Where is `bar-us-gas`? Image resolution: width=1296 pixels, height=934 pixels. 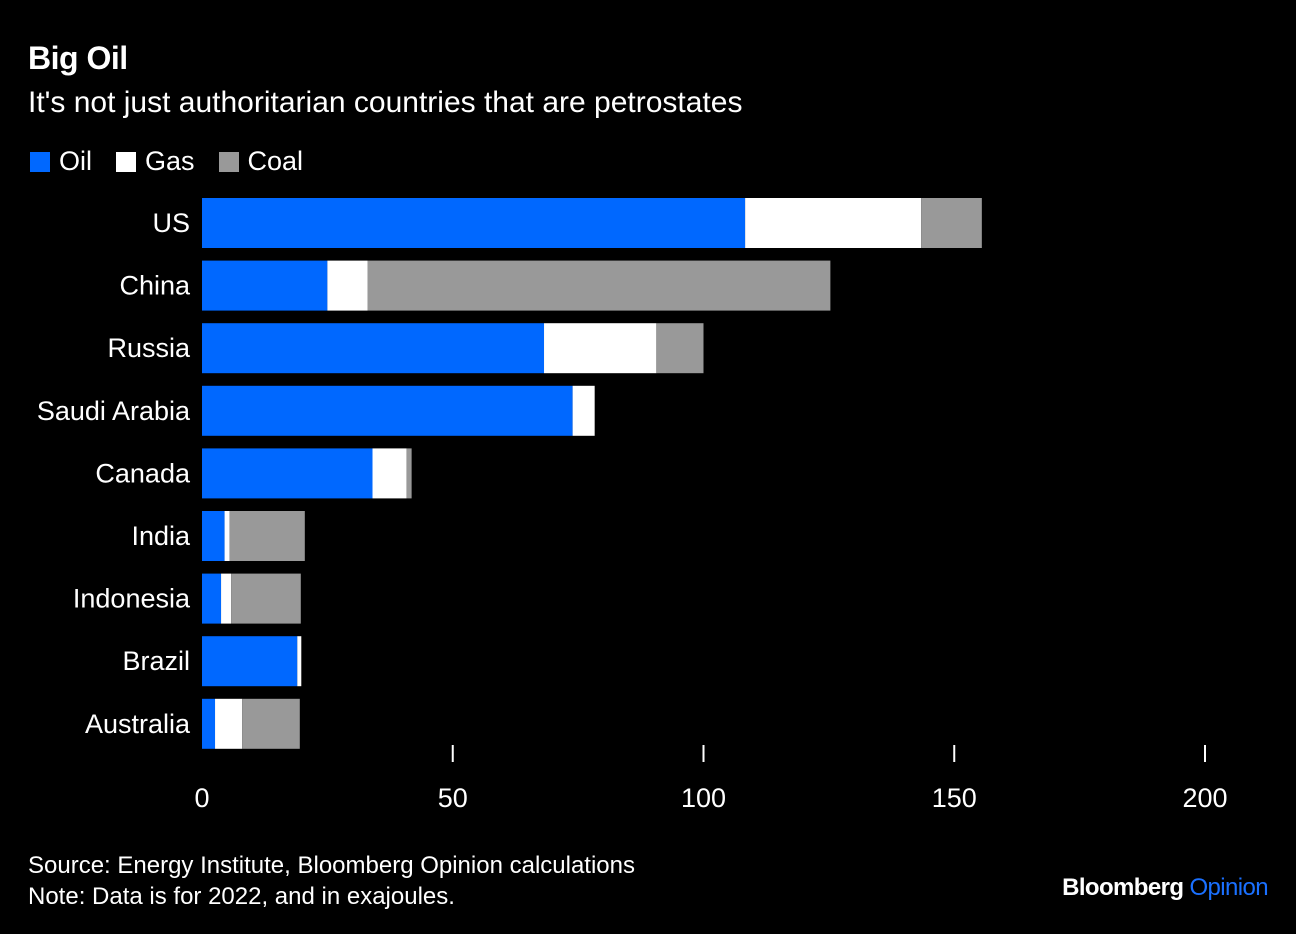
bar-us-gas is located at coordinates (833, 223).